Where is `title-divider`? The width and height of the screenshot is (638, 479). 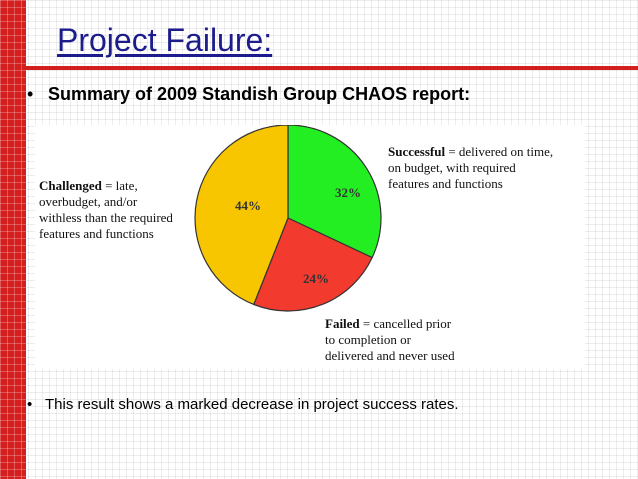 title-divider is located at coordinates (332, 68).